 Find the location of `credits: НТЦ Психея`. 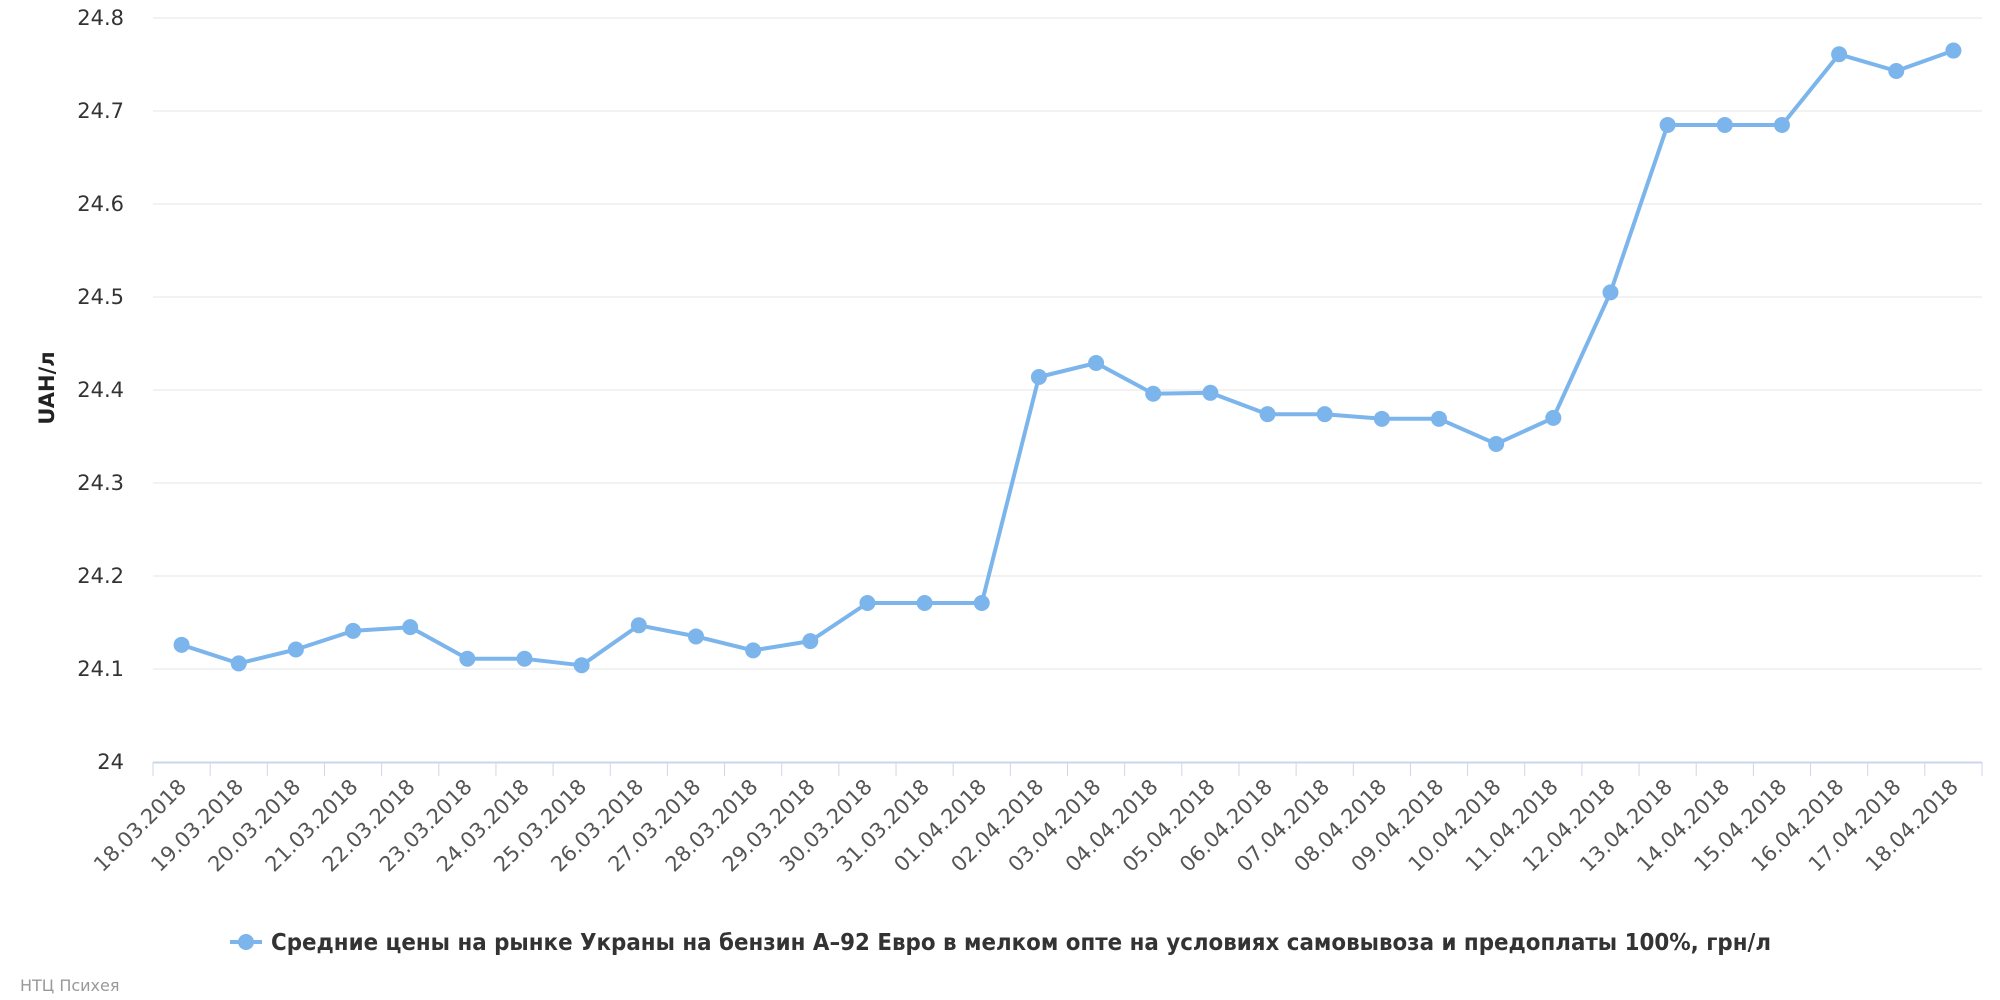

credits: НТЦ Психея is located at coordinates (70, 985).